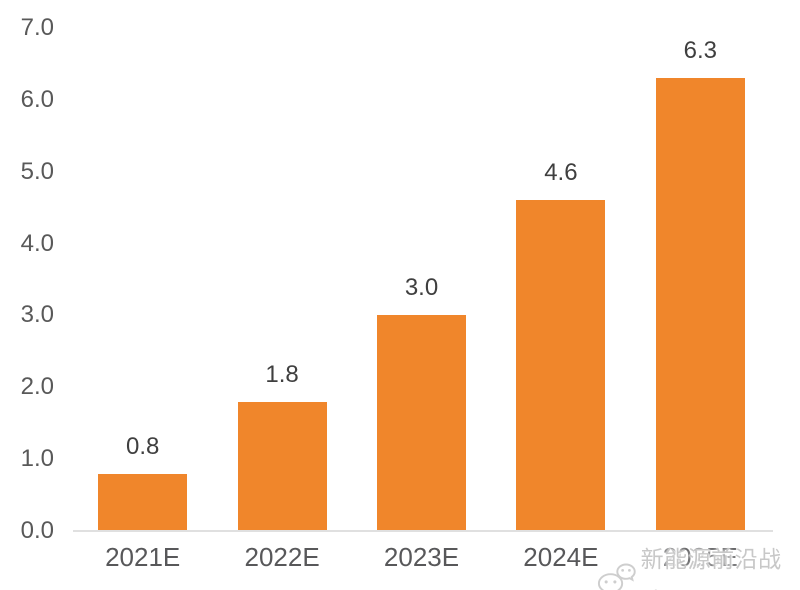  What do you see at coordinates (37, 387) in the screenshot?
I see `y-tick-label: 2.0` at bounding box center [37, 387].